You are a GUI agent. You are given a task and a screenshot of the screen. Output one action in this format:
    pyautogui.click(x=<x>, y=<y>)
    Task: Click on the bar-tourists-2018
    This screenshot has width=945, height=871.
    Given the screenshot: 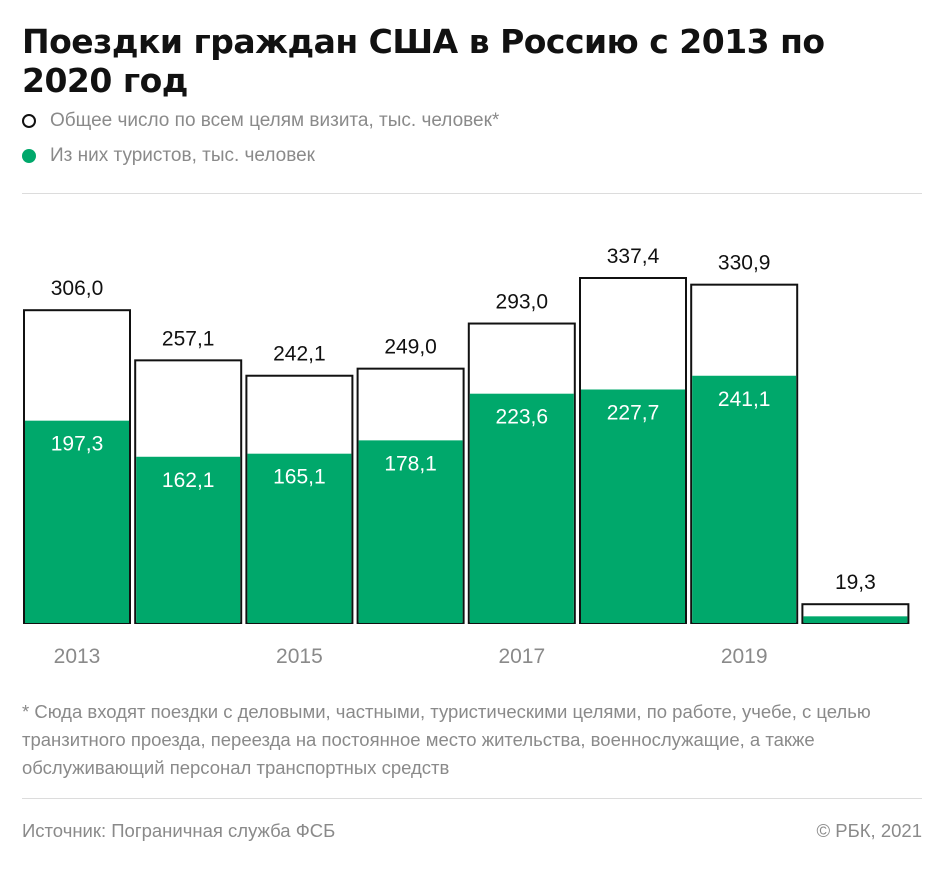 What is the action you would take?
    pyautogui.click(x=633, y=506)
    